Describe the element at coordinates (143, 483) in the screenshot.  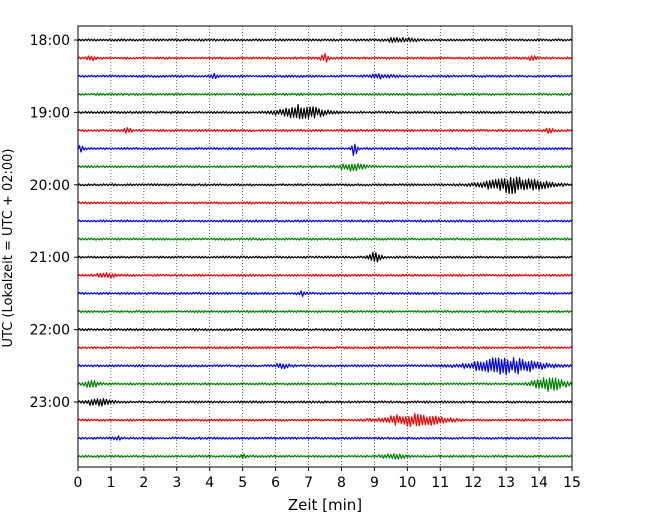
I see `x-tick-label: 2` at that location.